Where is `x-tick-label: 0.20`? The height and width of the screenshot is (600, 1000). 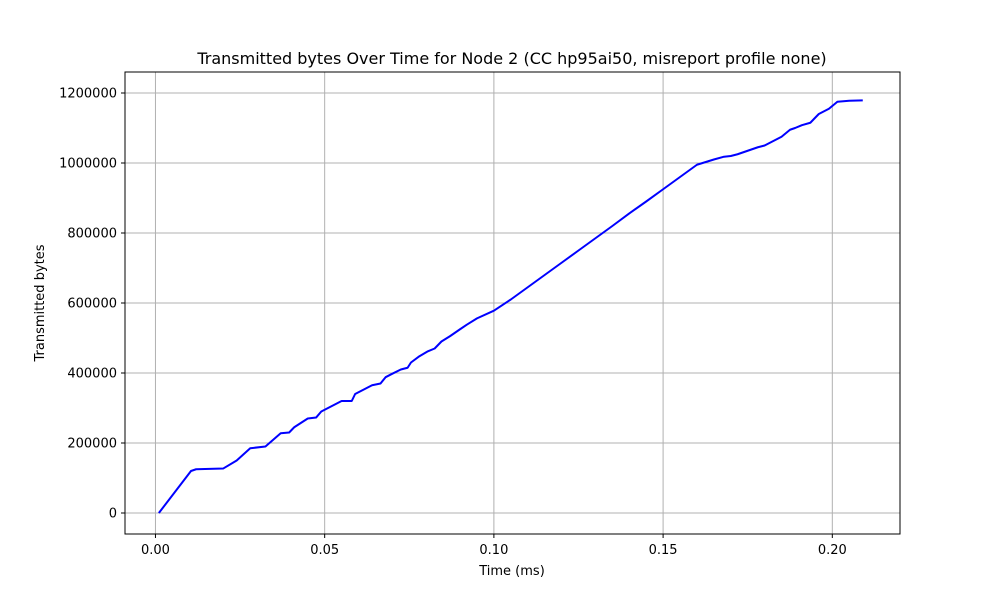
x-tick-label: 0.20 is located at coordinates (832, 550).